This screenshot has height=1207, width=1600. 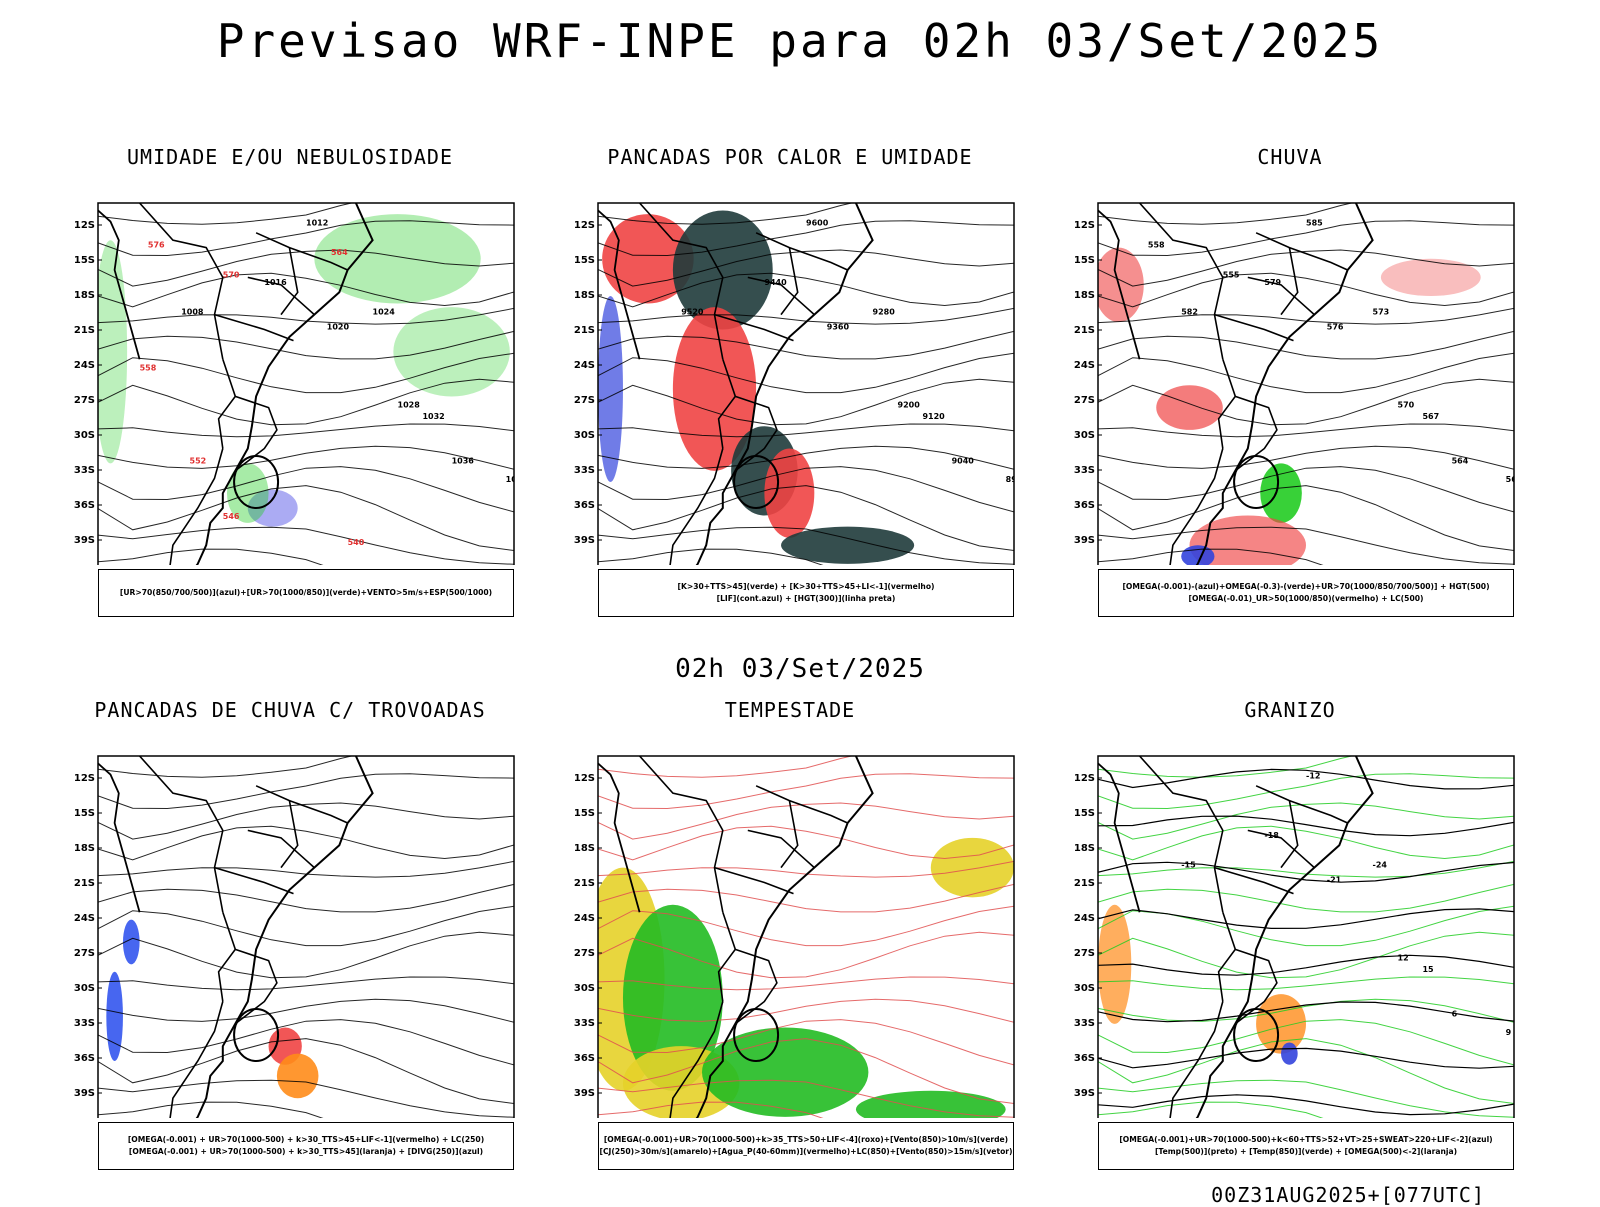 I want to click on panel-title: PANCADAS DE CHUVA C/ TROVOADAS, so click(x=290, y=710).